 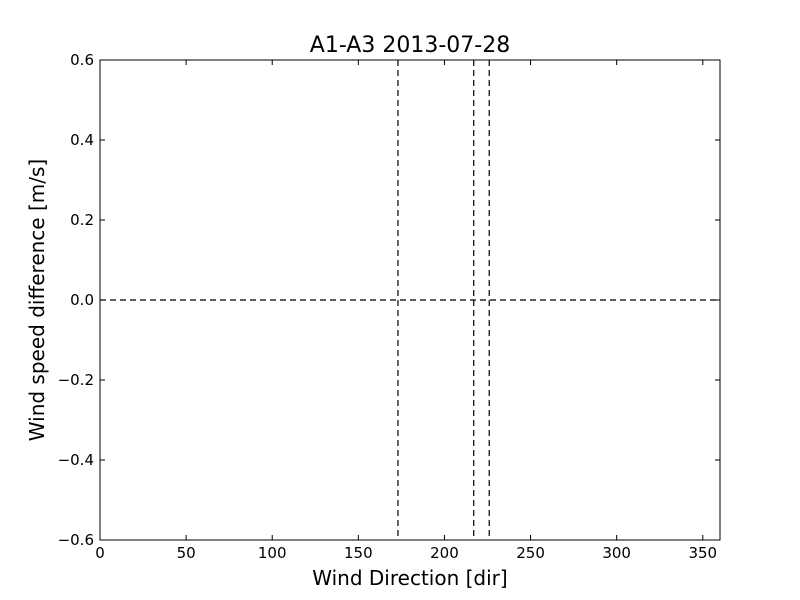 What do you see at coordinates (530, 553) in the screenshot?
I see `x-tick-label: 250` at bounding box center [530, 553].